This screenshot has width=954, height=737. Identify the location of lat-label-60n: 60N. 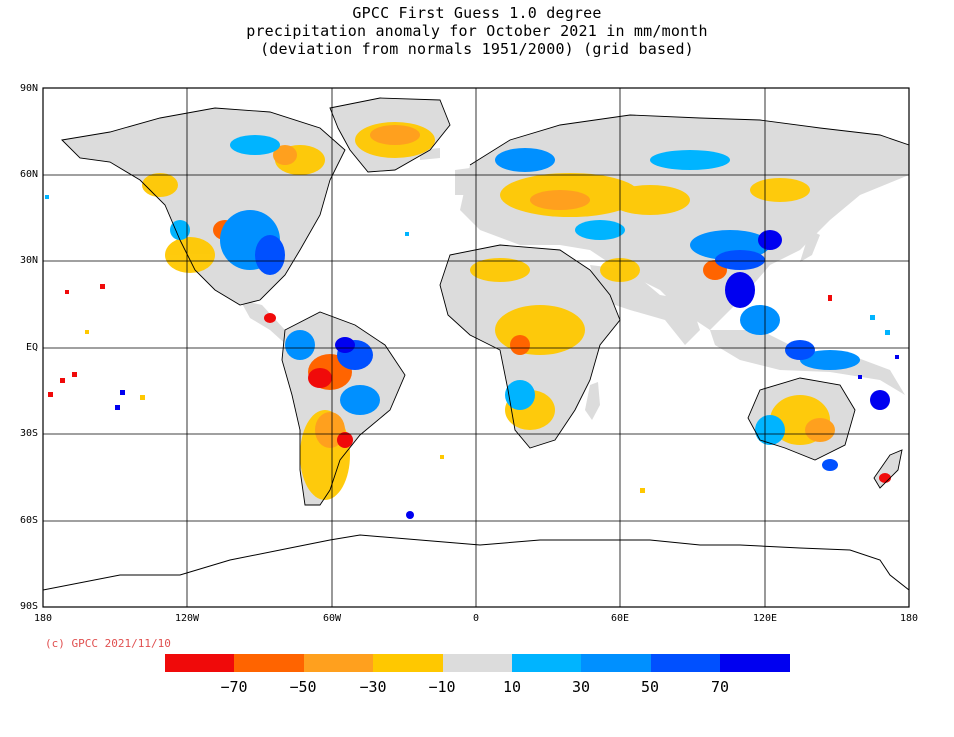
(28, 174).